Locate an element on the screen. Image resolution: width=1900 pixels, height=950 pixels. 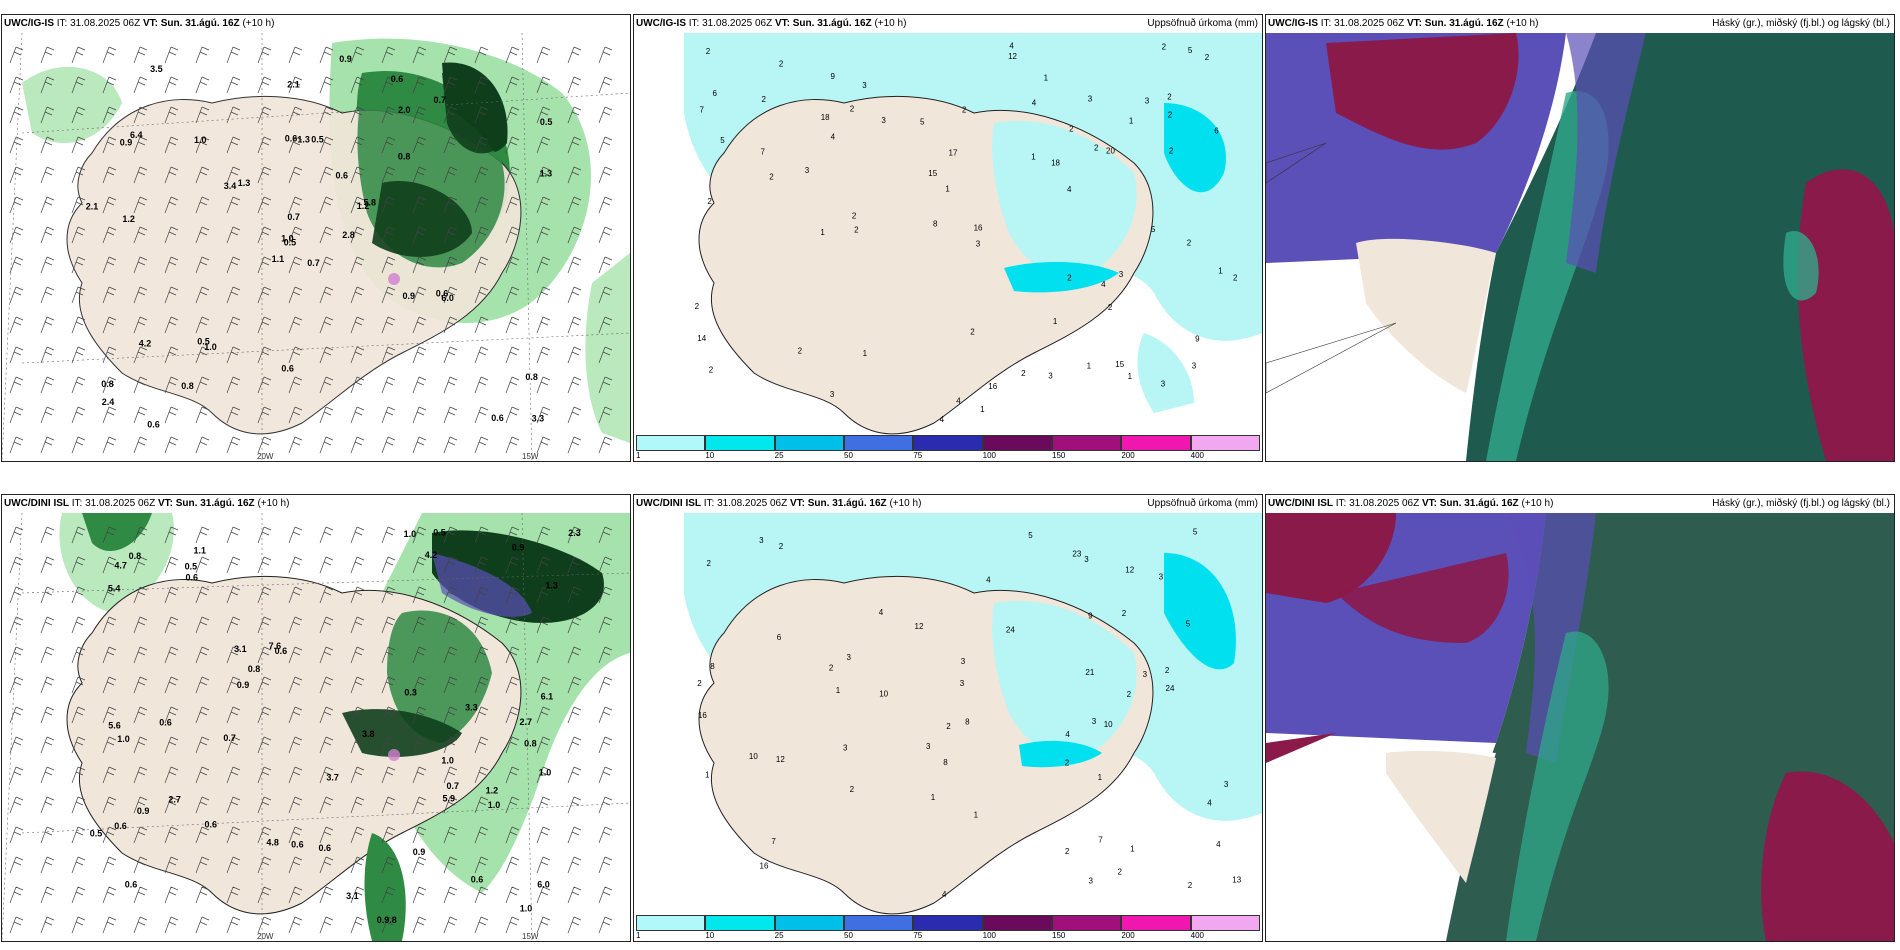
colorbar-tick: 25 is located at coordinates (779, 935).